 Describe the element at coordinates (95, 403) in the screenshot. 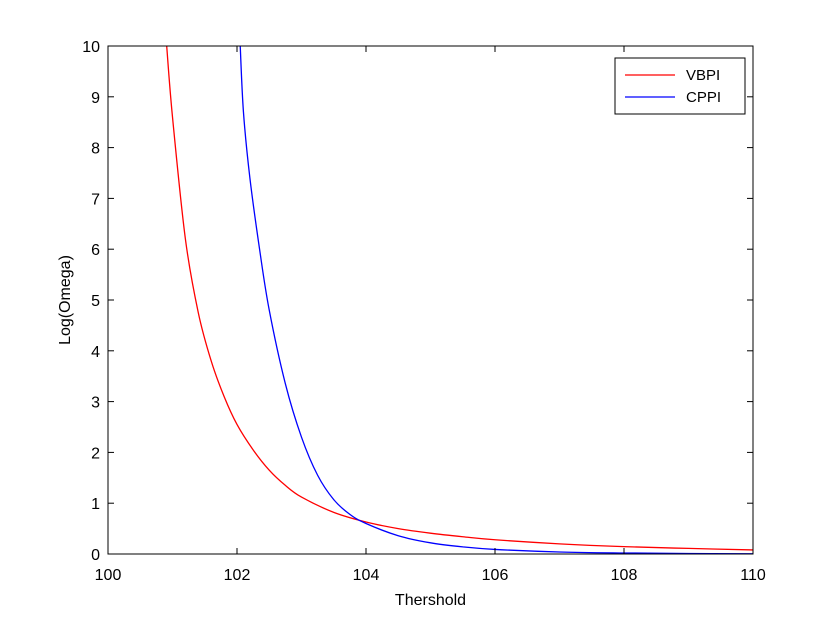

I see `y-tick-label: 3` at that location.